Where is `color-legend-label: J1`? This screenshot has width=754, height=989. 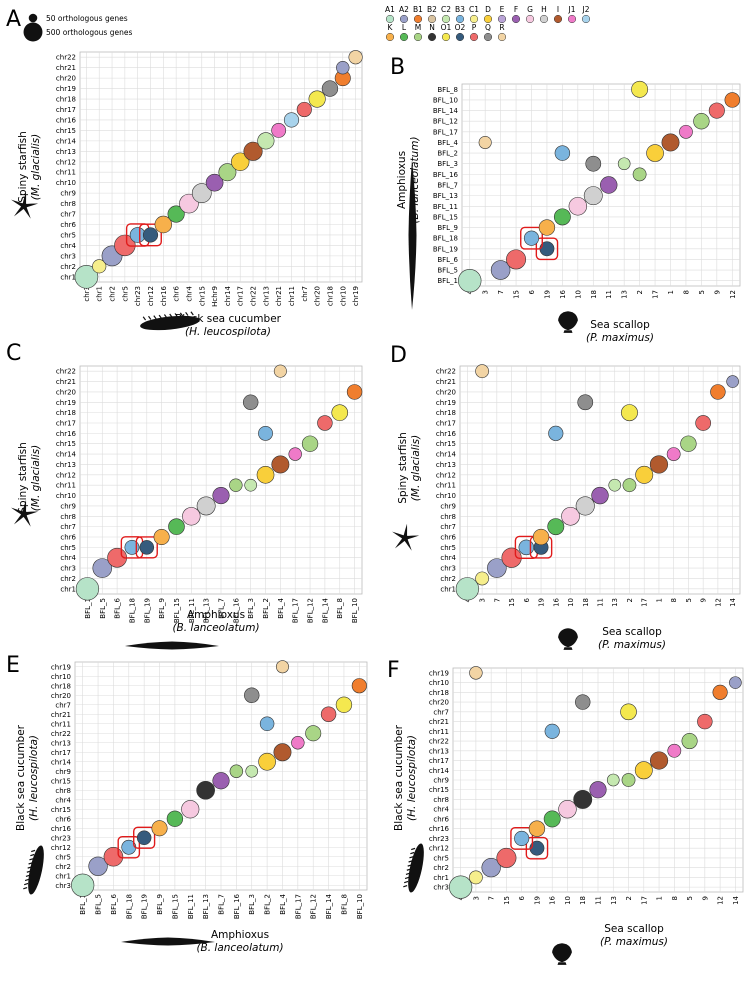 color-legend-label: J1 is located at coordinates (572, 9).